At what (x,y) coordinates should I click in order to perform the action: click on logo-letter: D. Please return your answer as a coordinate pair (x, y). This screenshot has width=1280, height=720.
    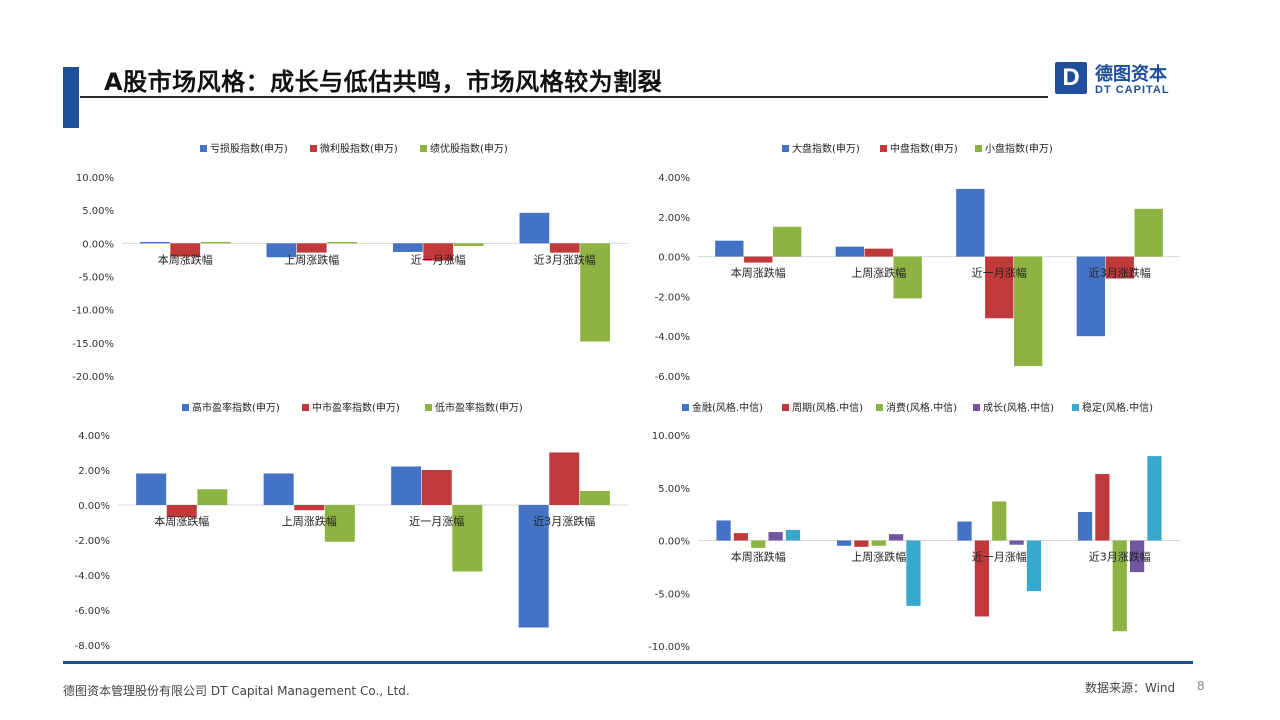
    Looking at the image, I should click on (1071, 77).